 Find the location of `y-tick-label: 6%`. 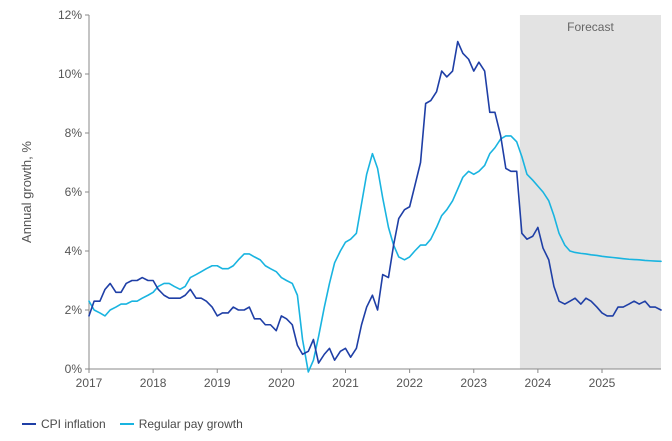

y-tick-label: 6% is located at coordinates (74, 192).